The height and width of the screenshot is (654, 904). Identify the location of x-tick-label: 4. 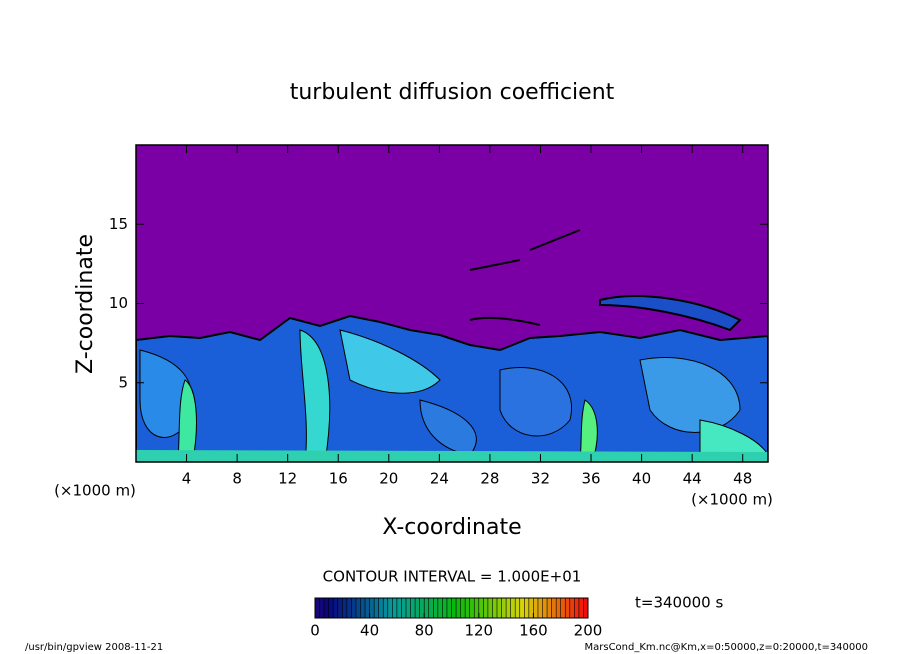
(187, 479).